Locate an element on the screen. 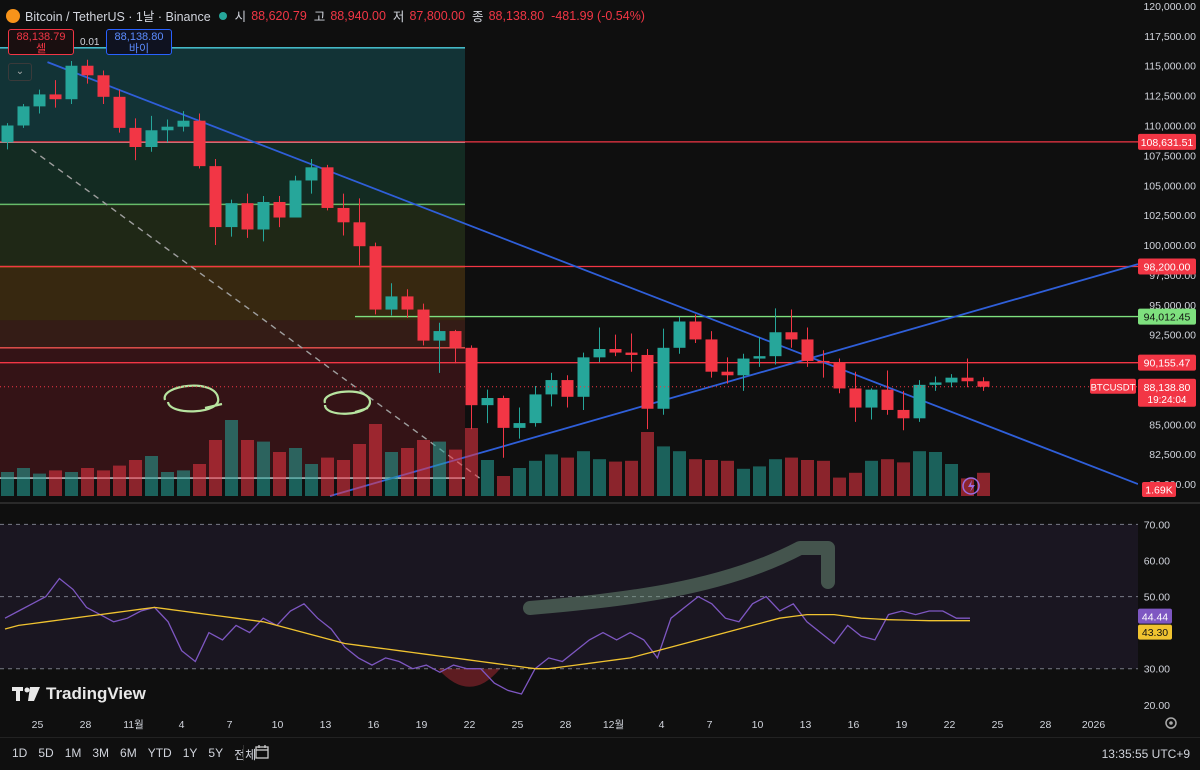 This screenshot has width=1200, height=770. rsi-value-label: 44.44 is located at coordinates (1155, 618).